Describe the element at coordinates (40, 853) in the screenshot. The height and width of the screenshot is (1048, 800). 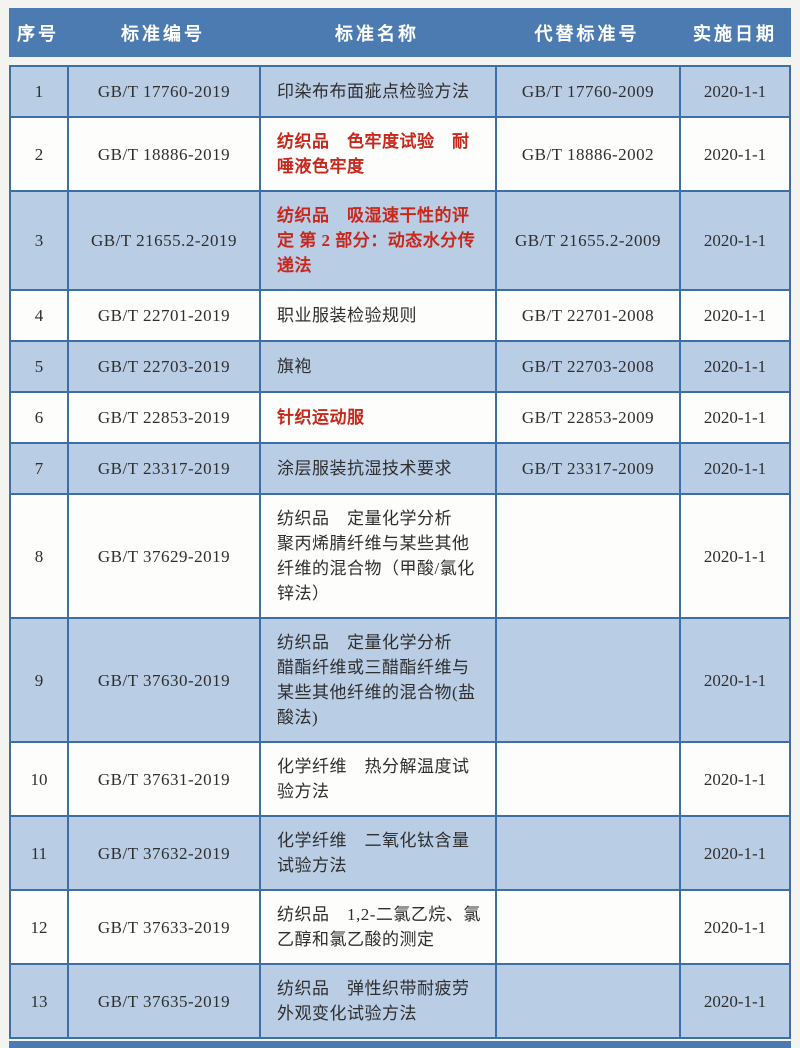
I see `cell-serial: 11` at that location.